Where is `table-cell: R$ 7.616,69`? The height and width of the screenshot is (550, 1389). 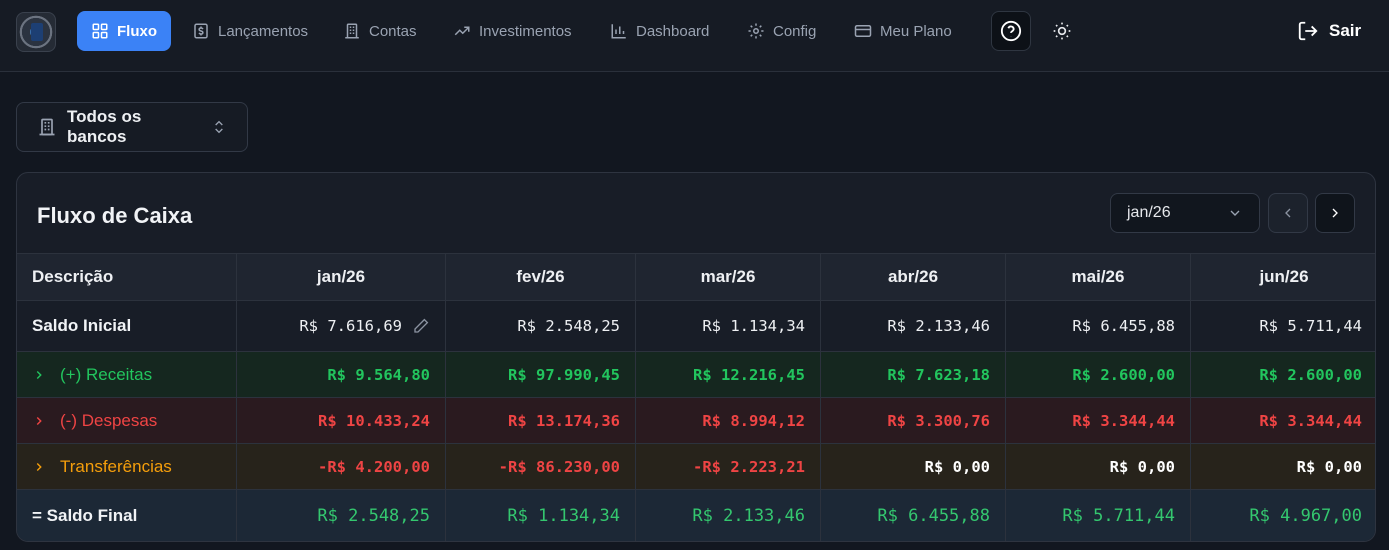 table-cell: R$ 7.616,69 is located at coordinates (341, 326).